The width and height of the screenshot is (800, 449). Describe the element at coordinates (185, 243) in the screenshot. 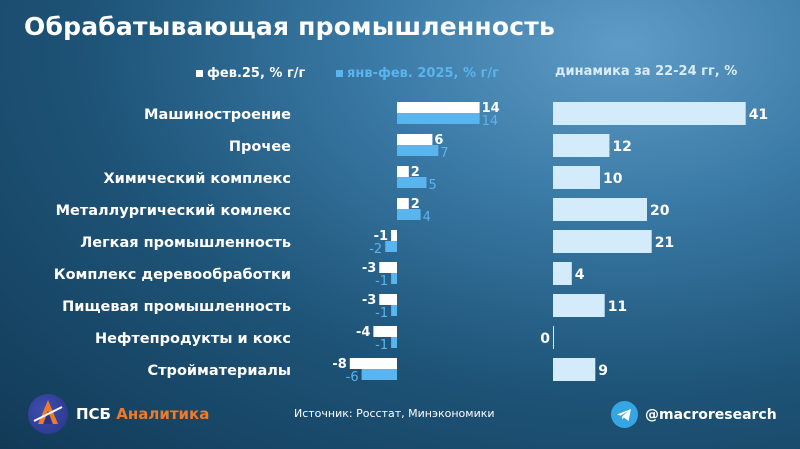

I see `category-label: Легкая промышленность` at that location.